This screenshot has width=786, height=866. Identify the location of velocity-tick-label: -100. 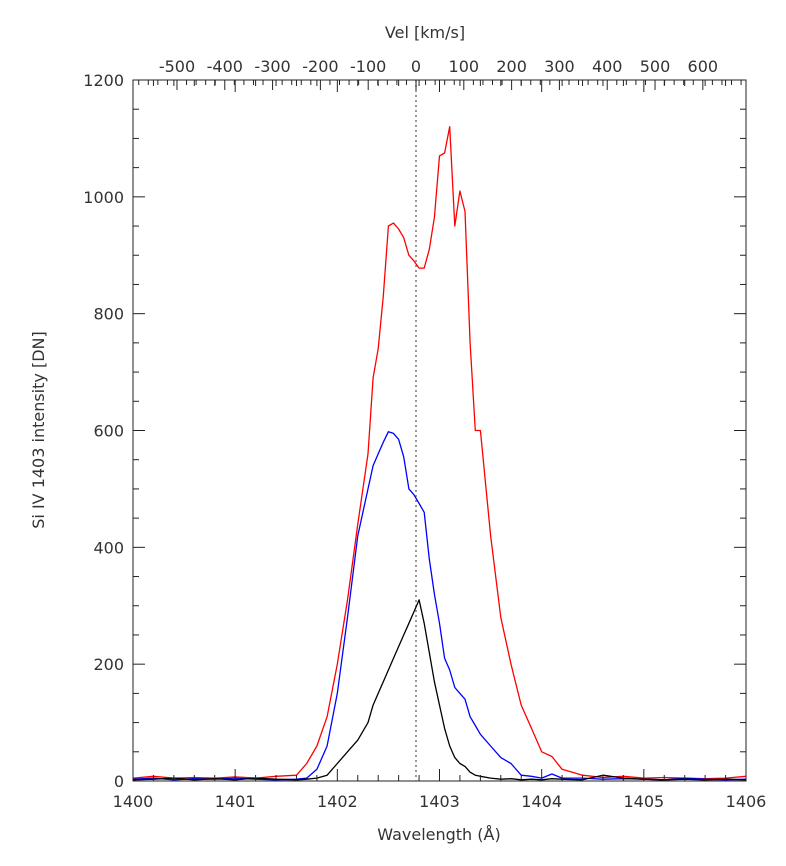
(368, 66).